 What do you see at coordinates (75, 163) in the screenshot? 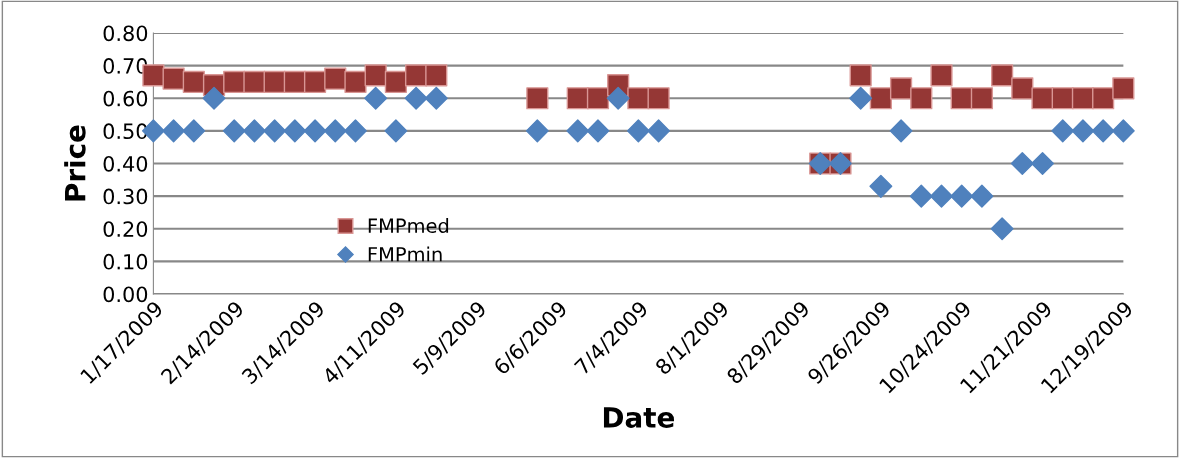
I see `y-axis-title: Price` at bounding box center [75, 163].